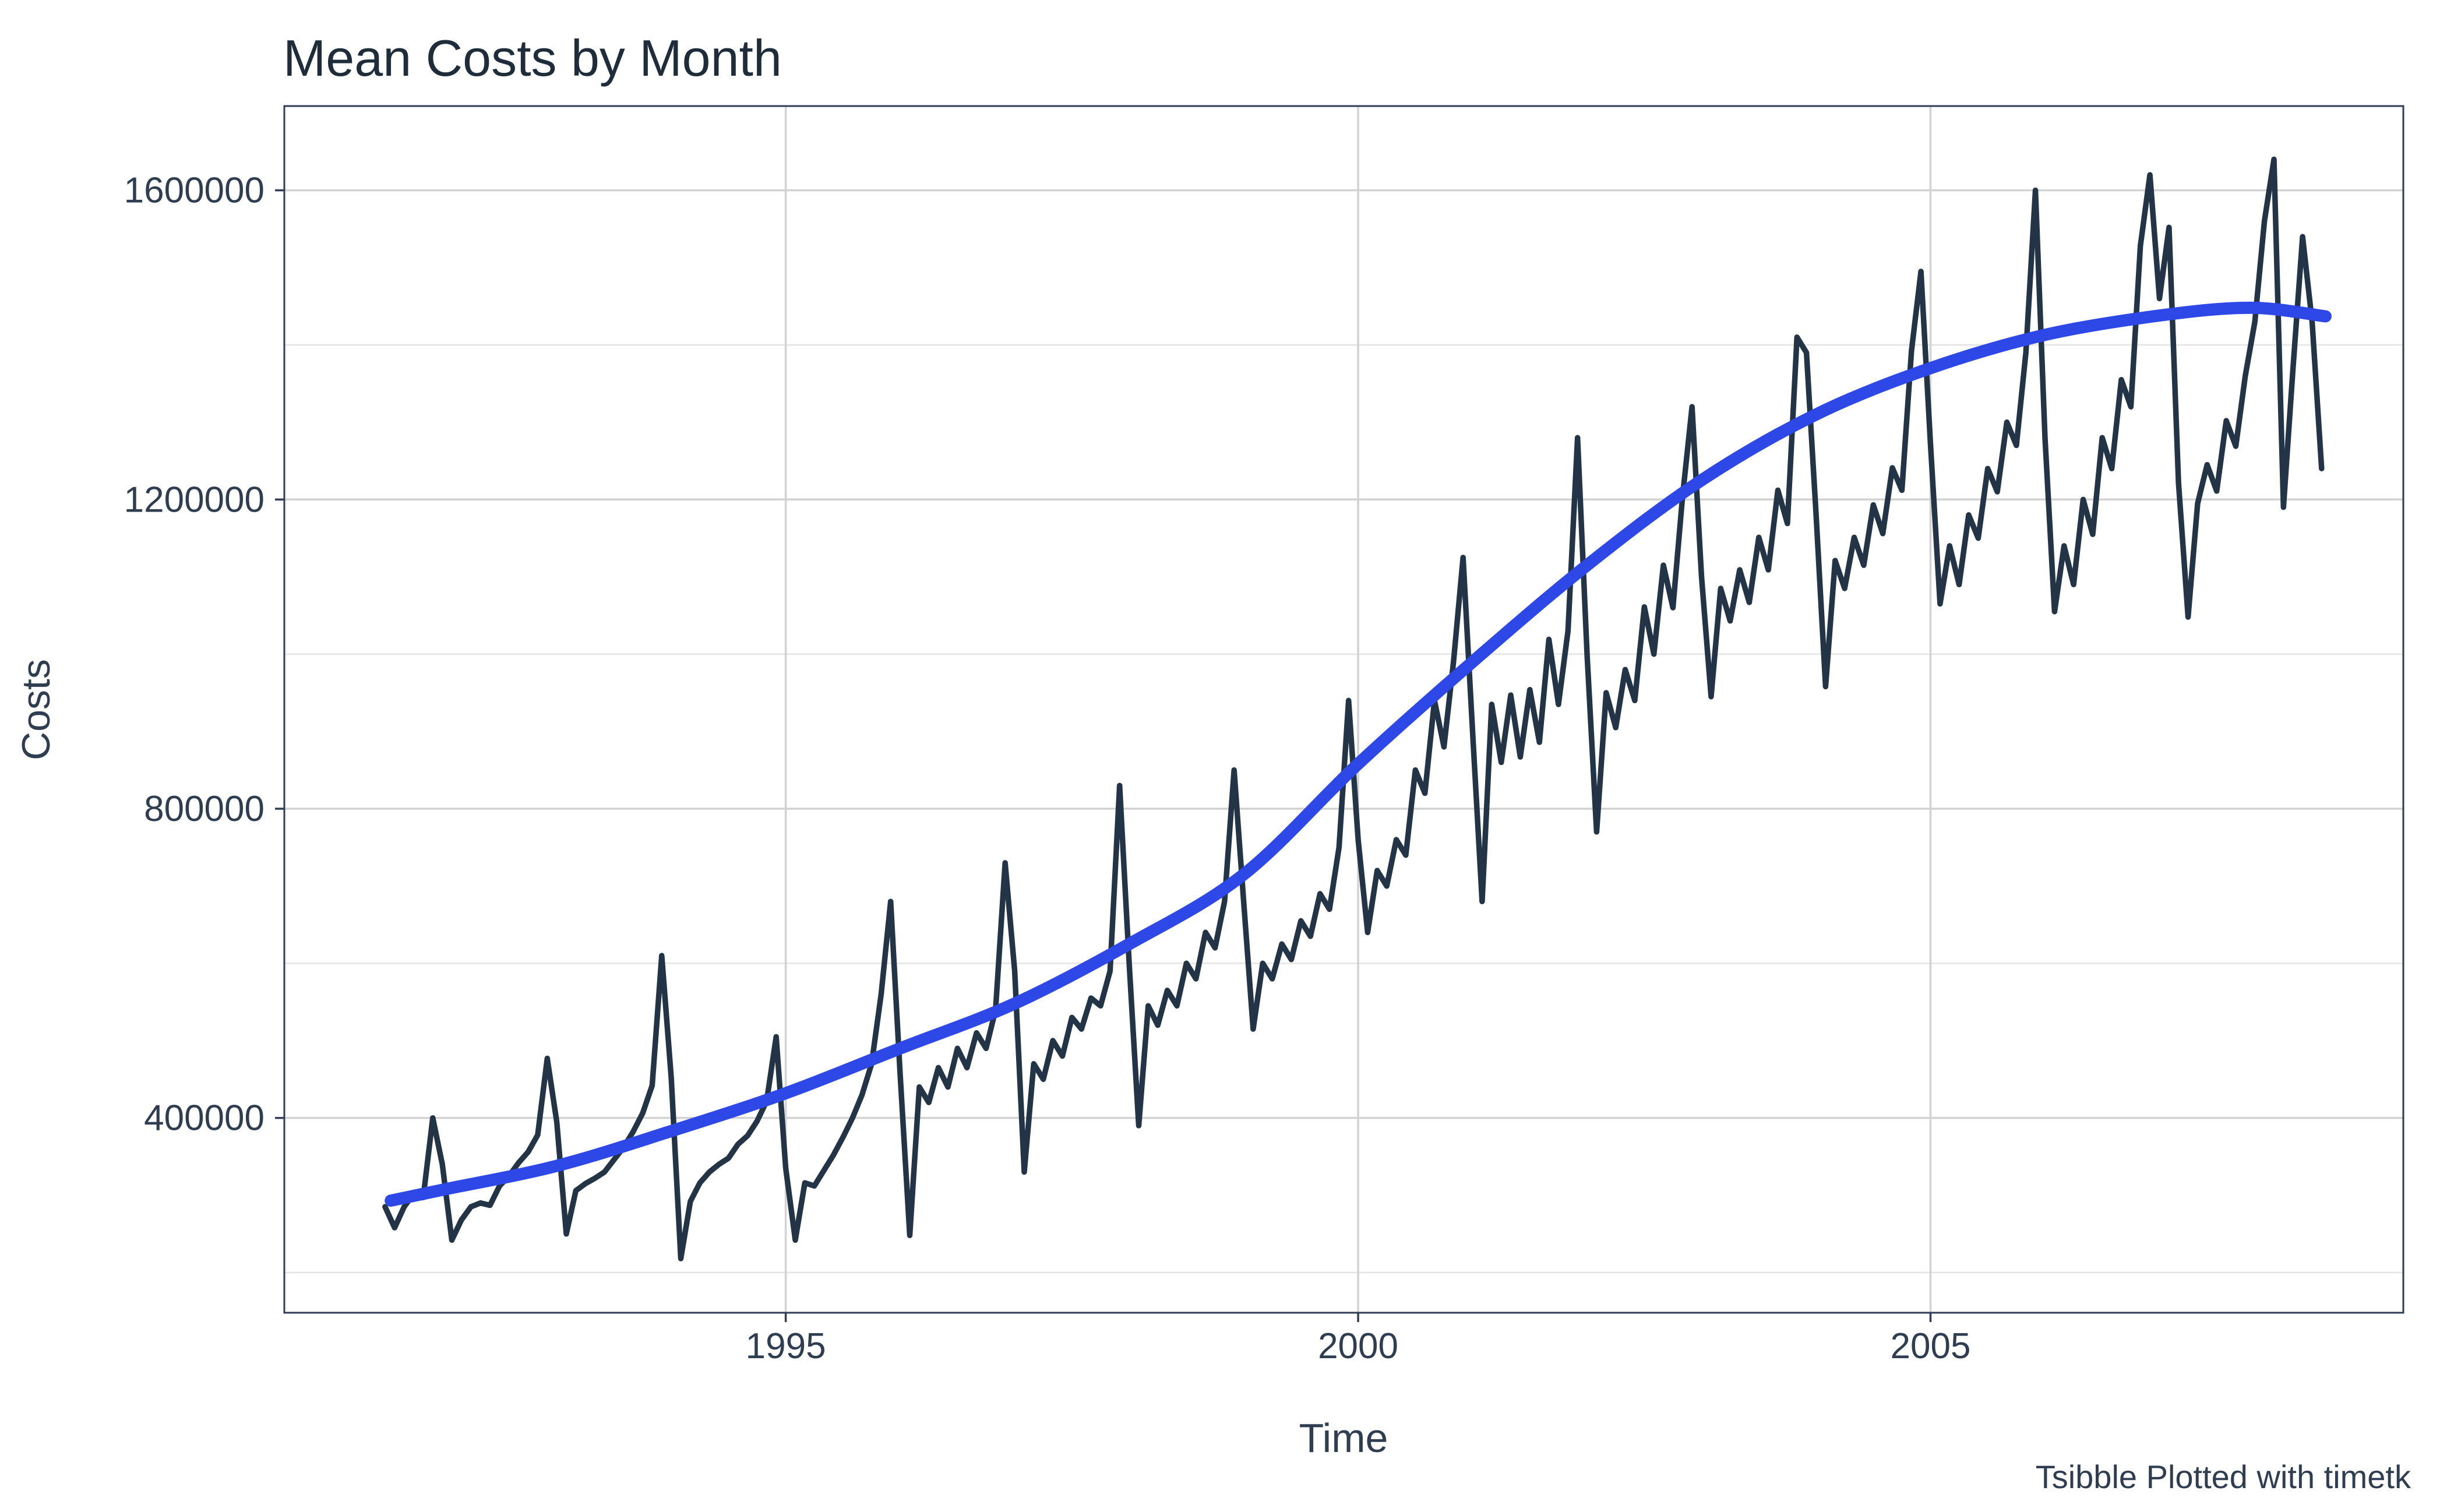 The width and height of the screenshot is (2447, 1512). What do you see at coordinates (204, 1118) in the screenshot?
I see `y-tick-label: 400000` at bounding box center [204, 1118].